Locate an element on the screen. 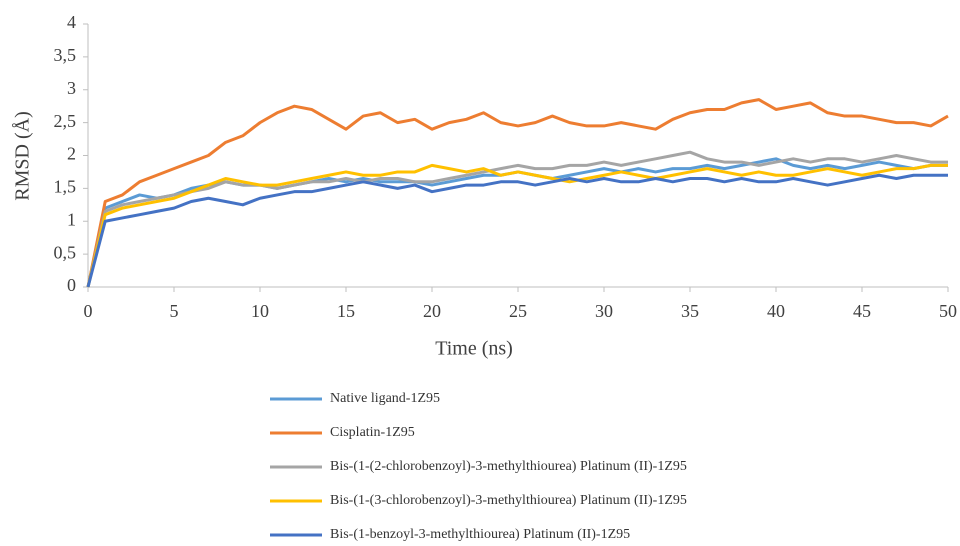 The image size is (960, 546). x-axis-label: Time (ns) is located at coordinates (474, 349).